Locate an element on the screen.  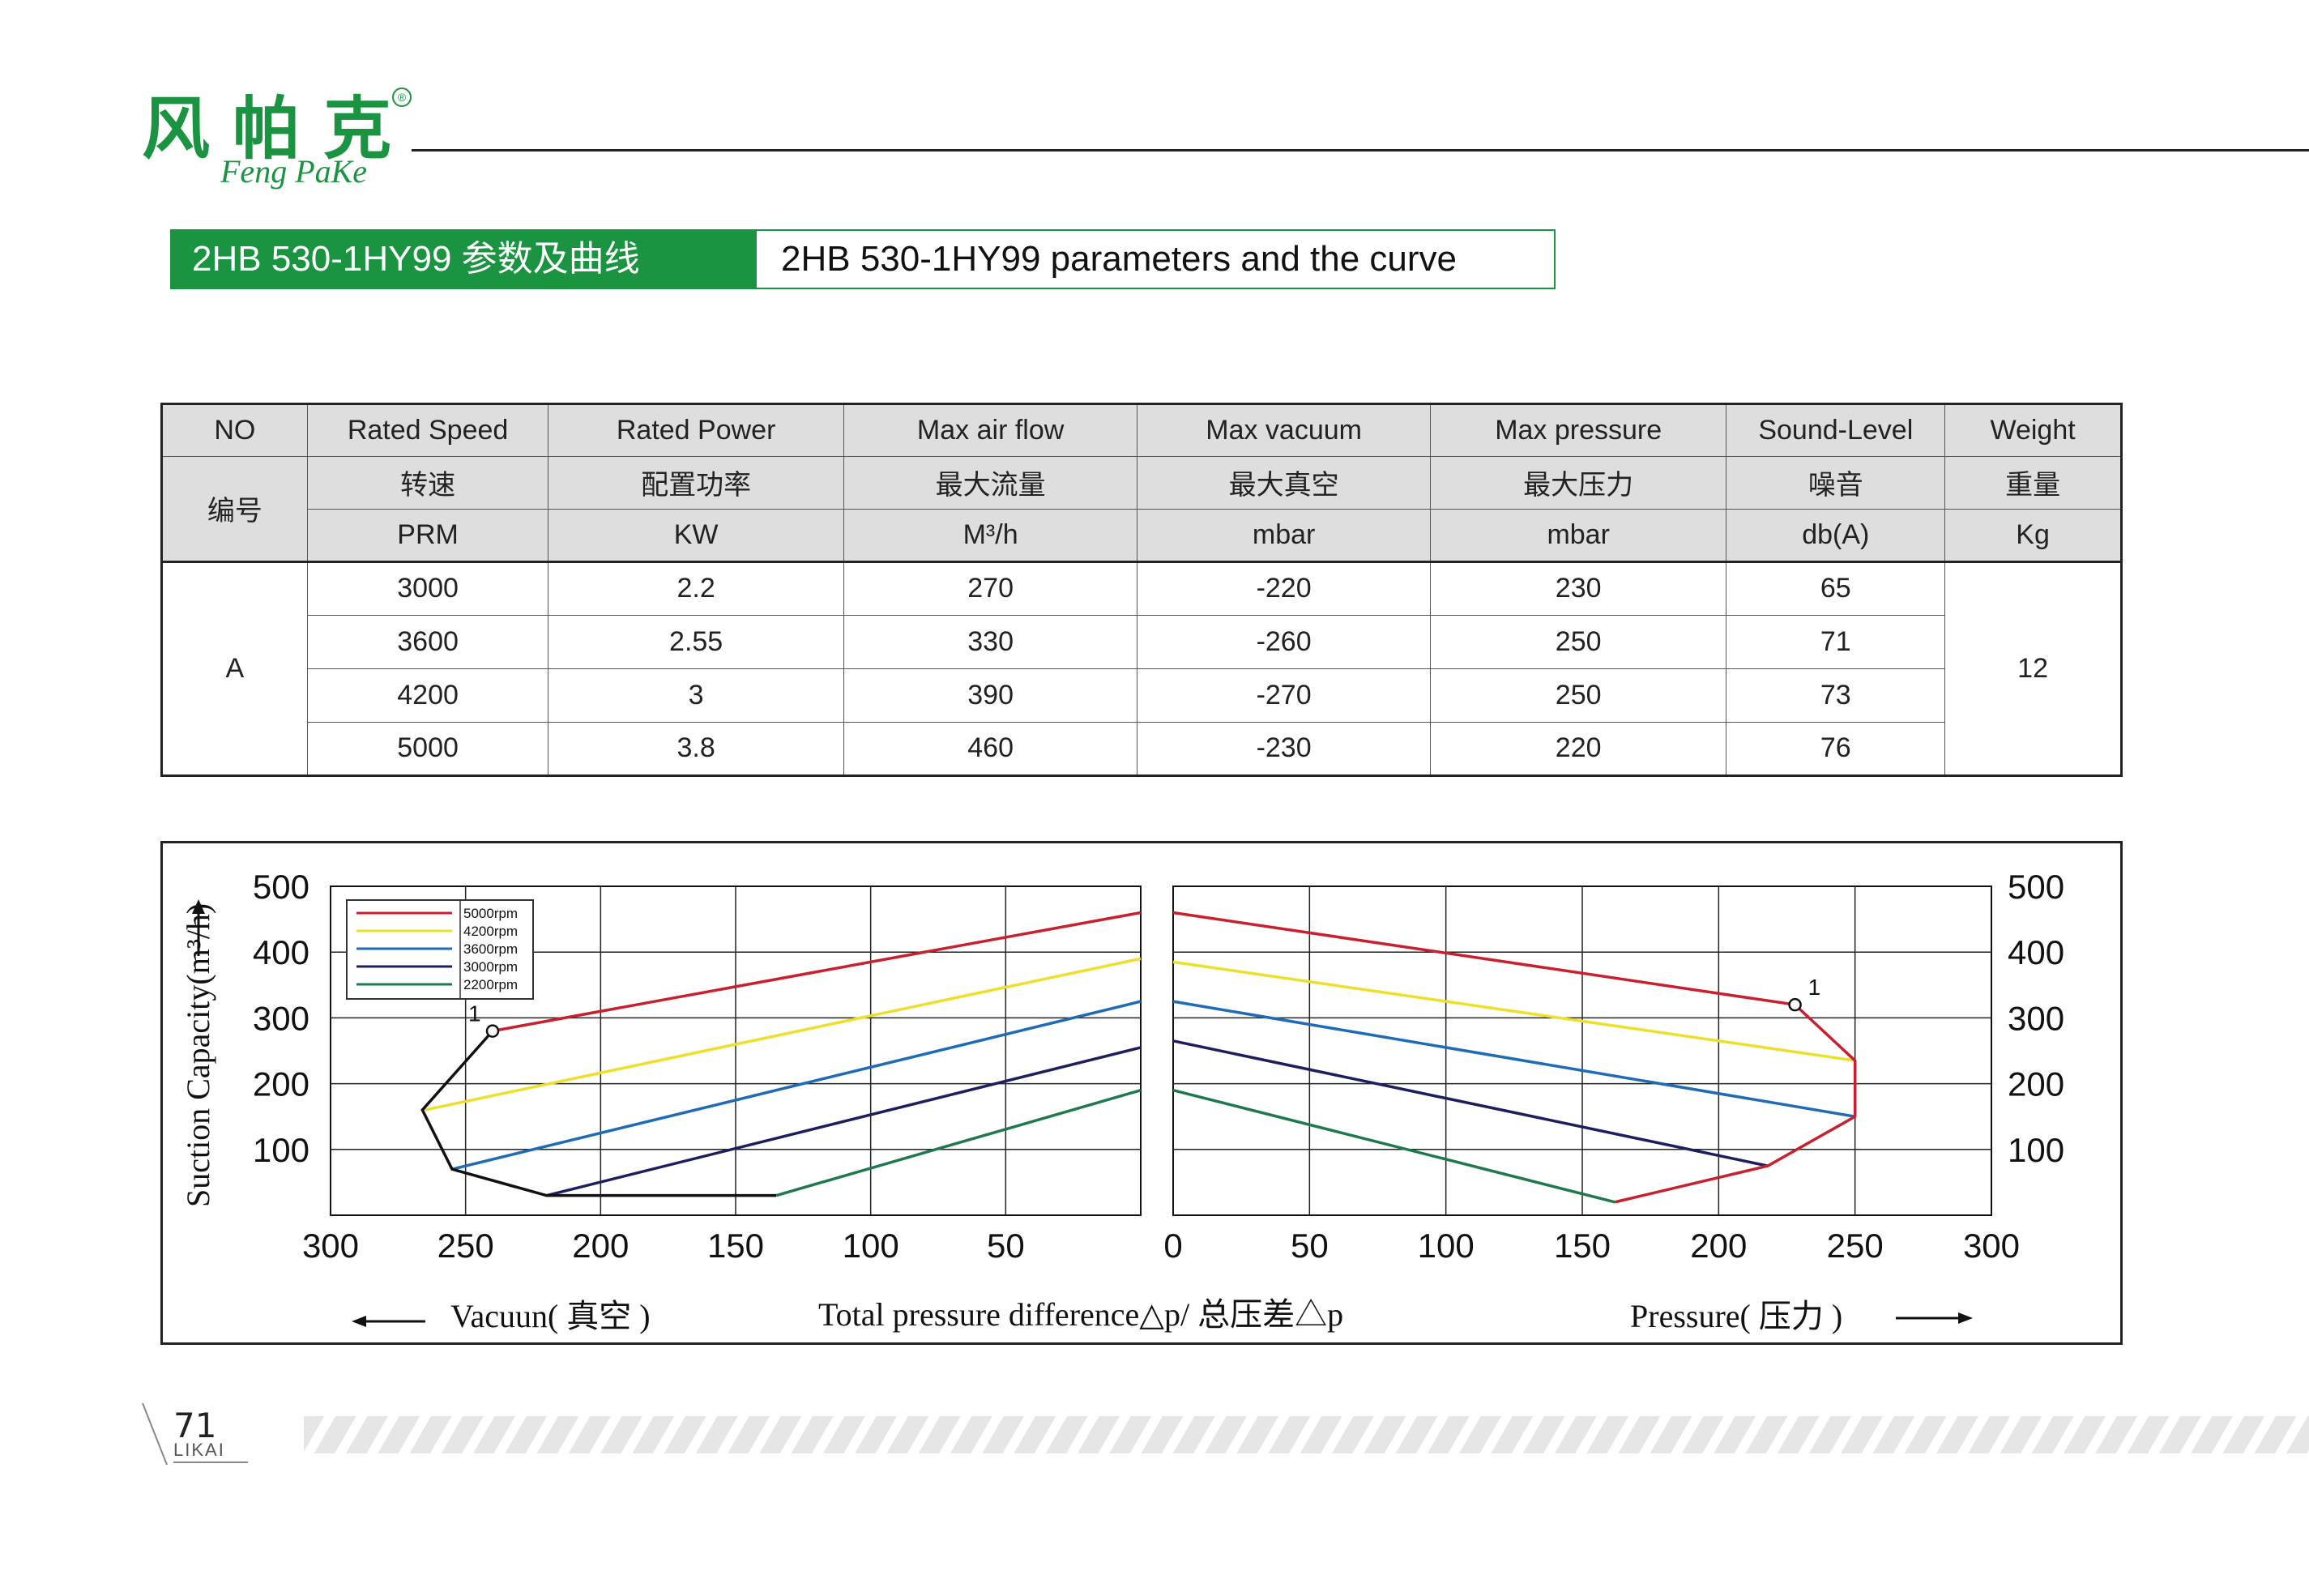
right-panel-grid is located at coordinates (1582, 1050).